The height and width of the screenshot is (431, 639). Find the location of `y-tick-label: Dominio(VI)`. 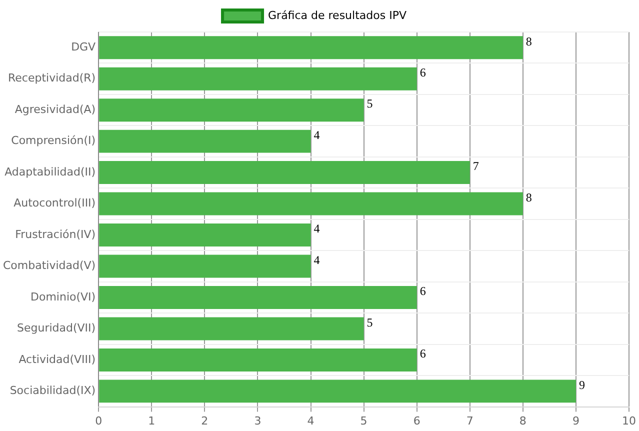

y-tick-label: Dominio(VI) is located at coordinates (63, 297).